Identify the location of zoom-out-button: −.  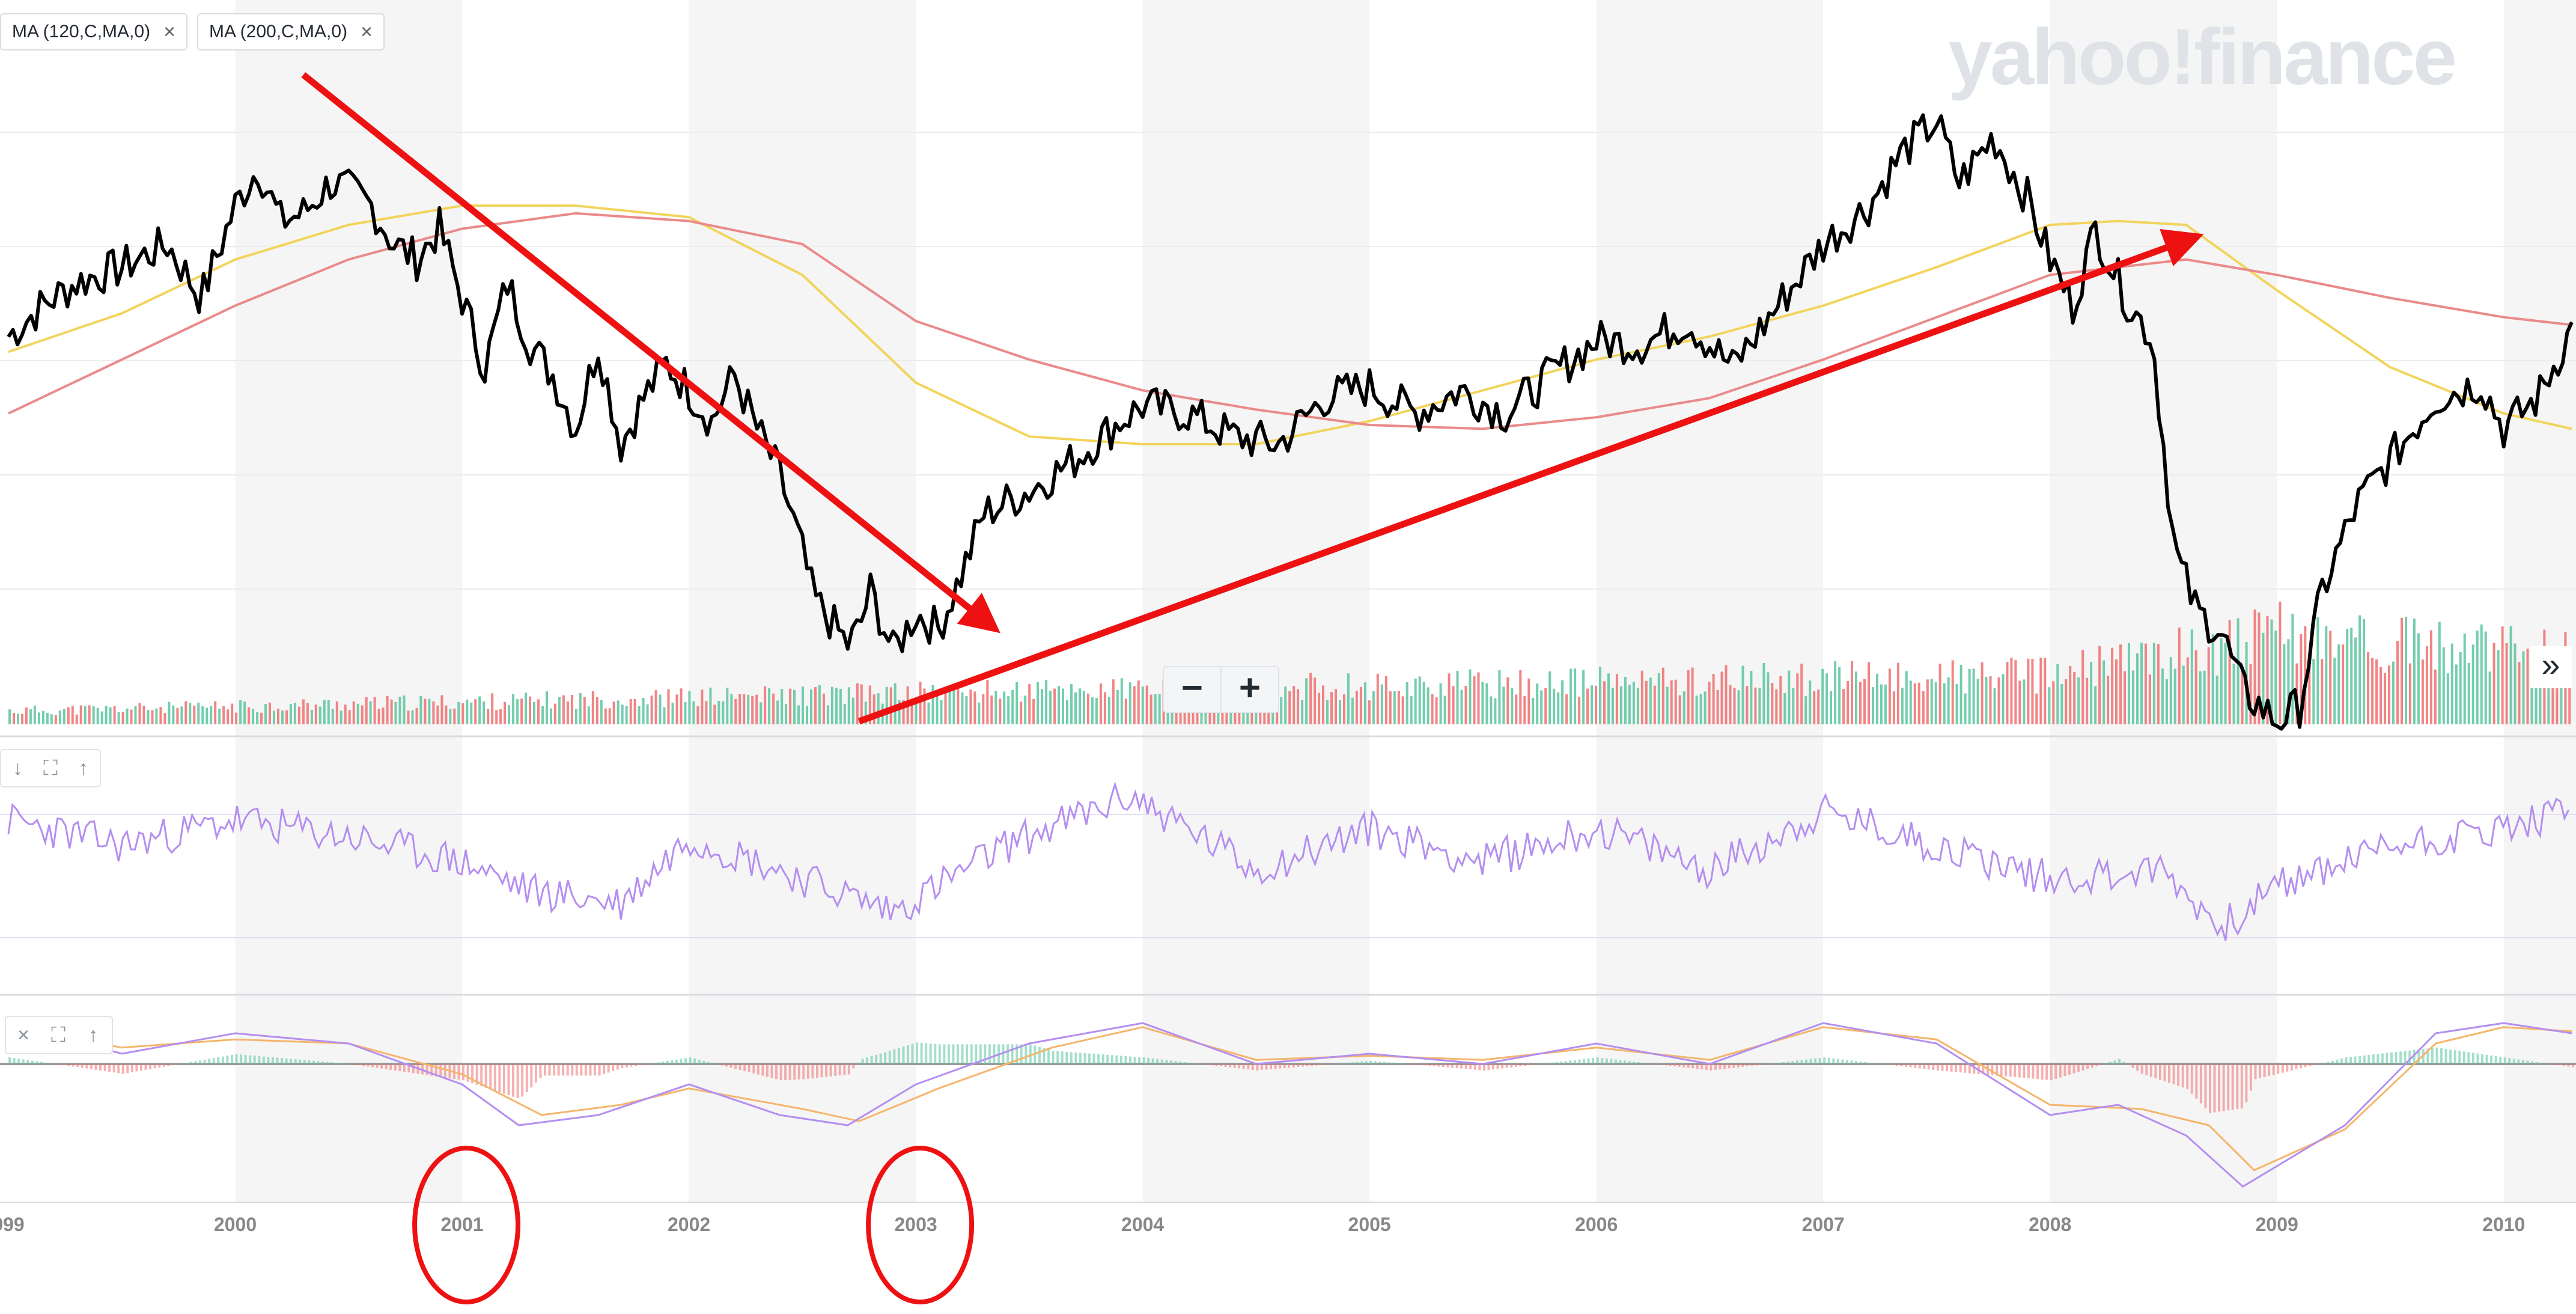
(1192, 689).